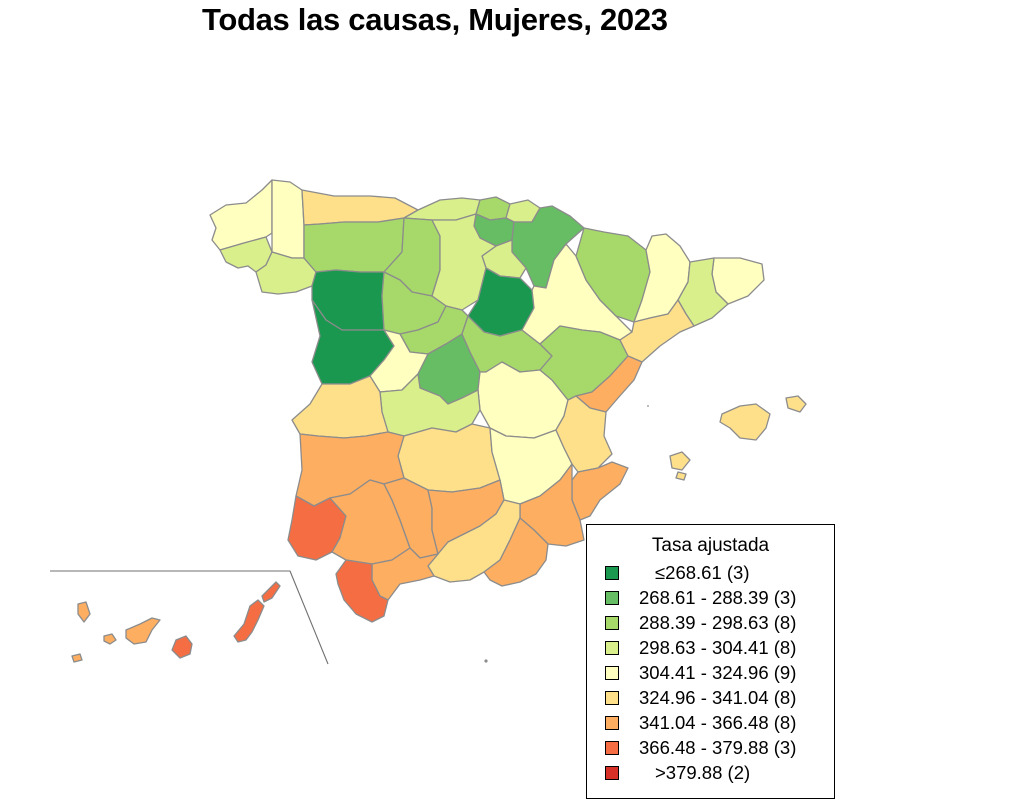  What do you see at coordinates (143, 631) in the screenshot?
I see `island-tenerife` at bounding box center [143, 631].